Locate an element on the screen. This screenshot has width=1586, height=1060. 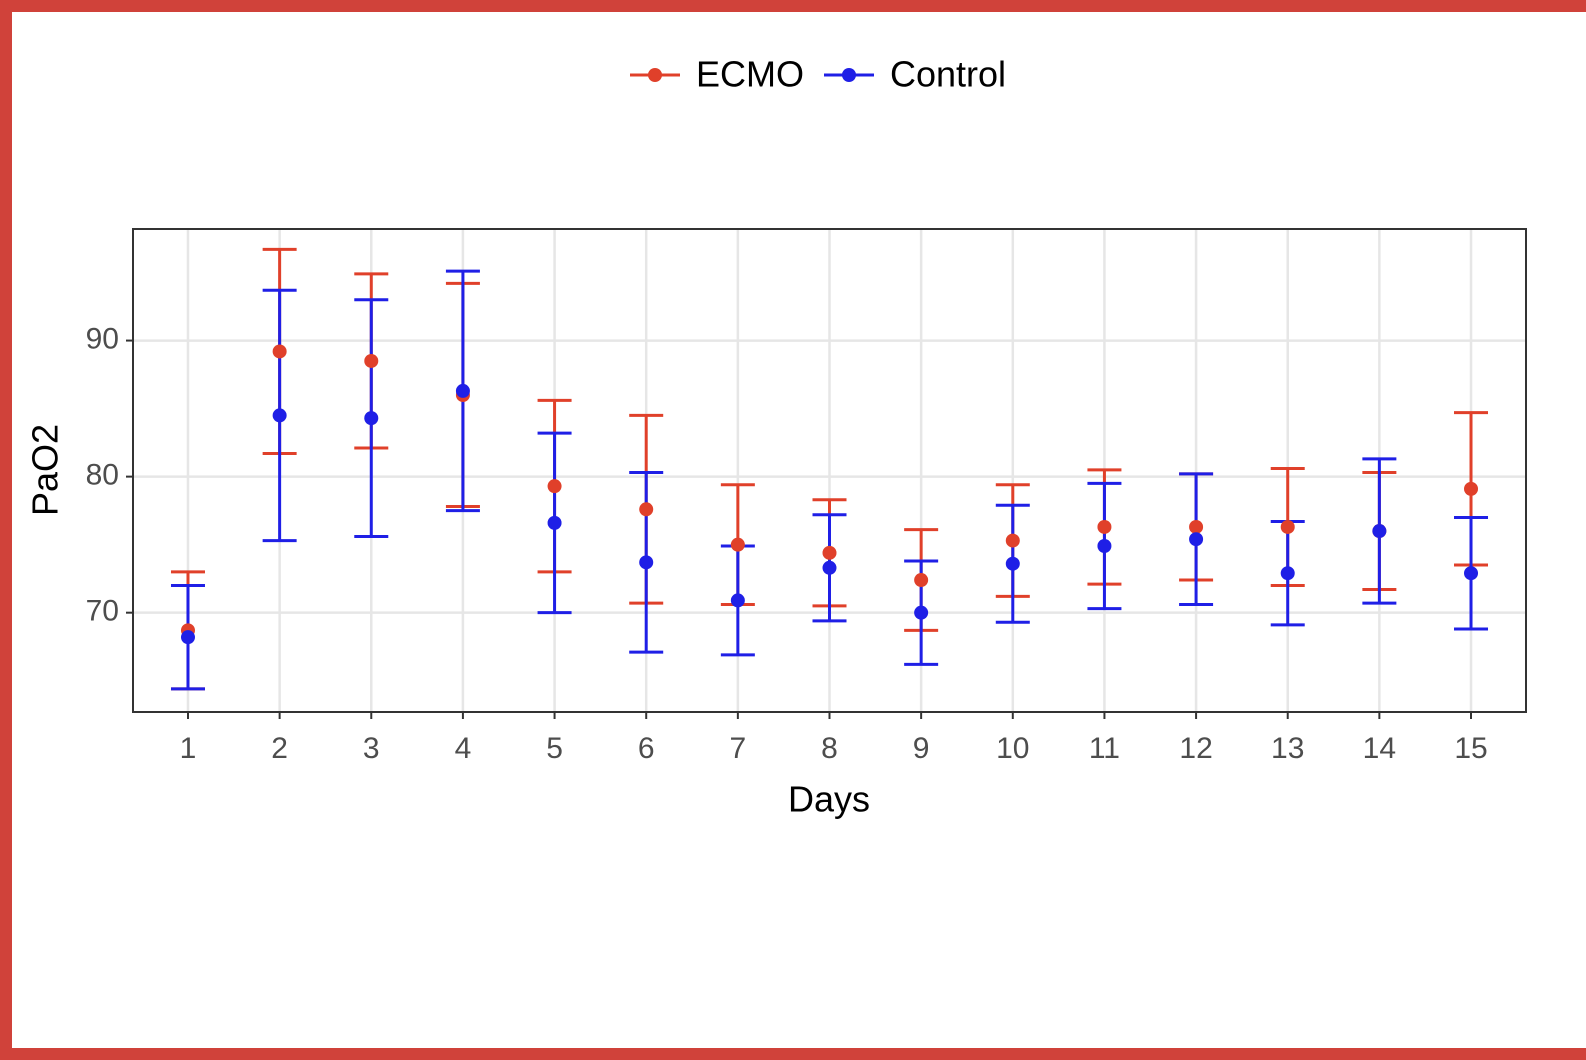
x-tick-label: 15 is located at coordinates (1470, 748).